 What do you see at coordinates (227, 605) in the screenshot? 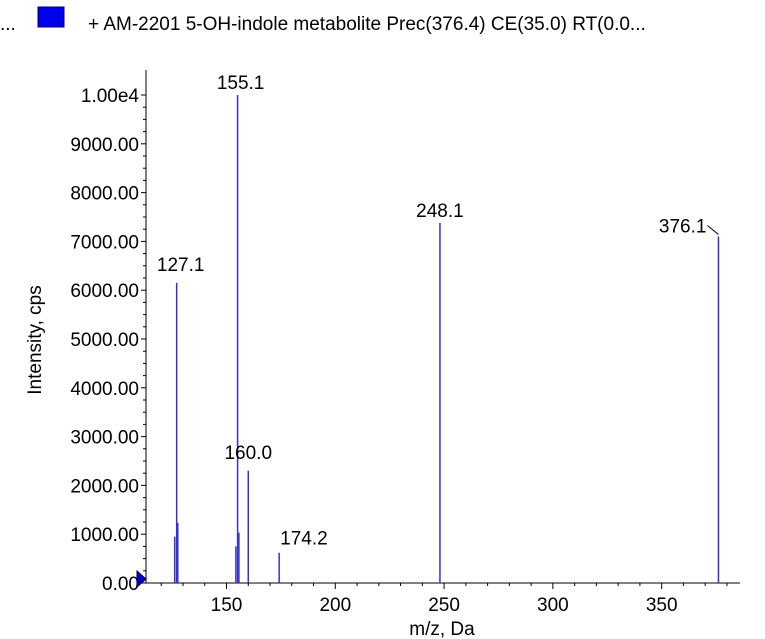
I see `x-tick-label: 150` at bounding box center [227, 605].